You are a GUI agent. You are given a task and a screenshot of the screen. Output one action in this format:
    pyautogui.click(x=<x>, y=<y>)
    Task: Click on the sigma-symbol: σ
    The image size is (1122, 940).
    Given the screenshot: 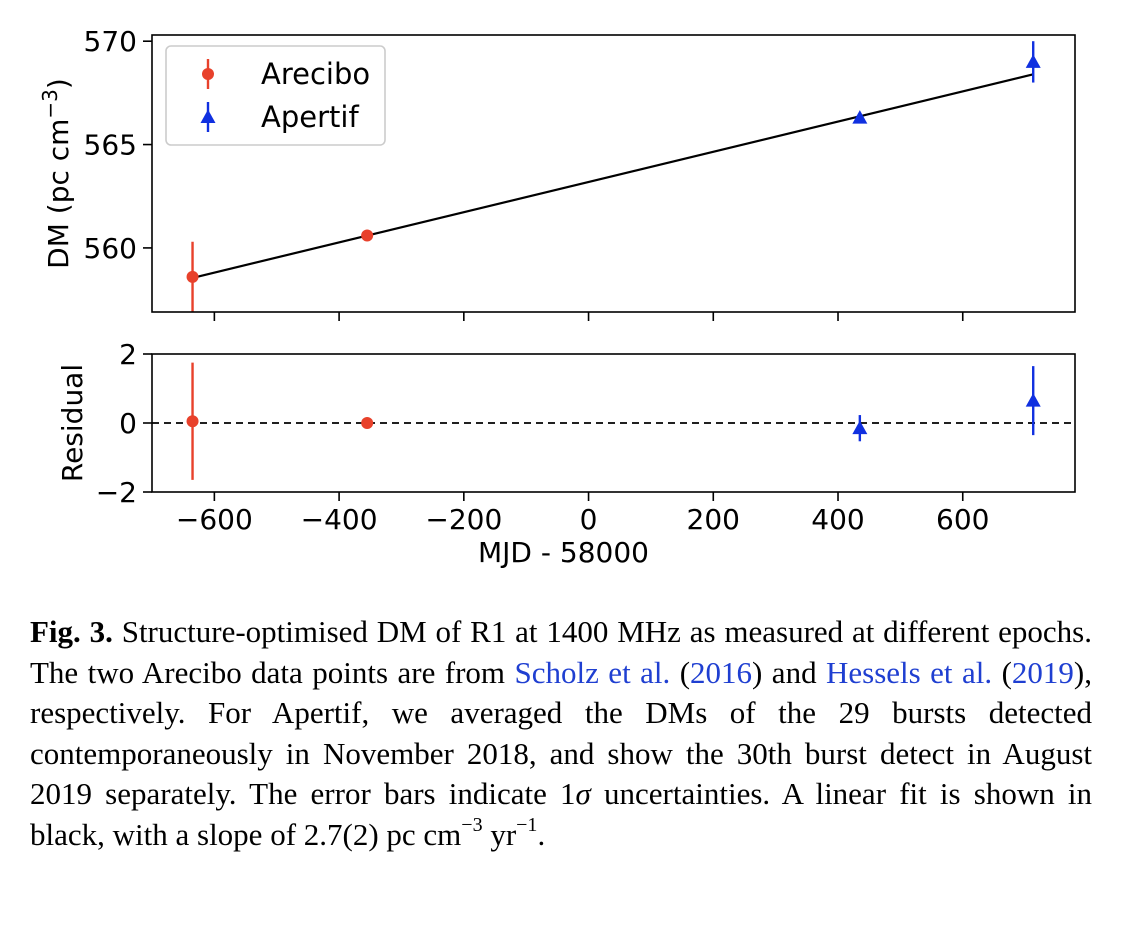 What is the action you would take?
    pyautogui.click(x=583, y=793)
    